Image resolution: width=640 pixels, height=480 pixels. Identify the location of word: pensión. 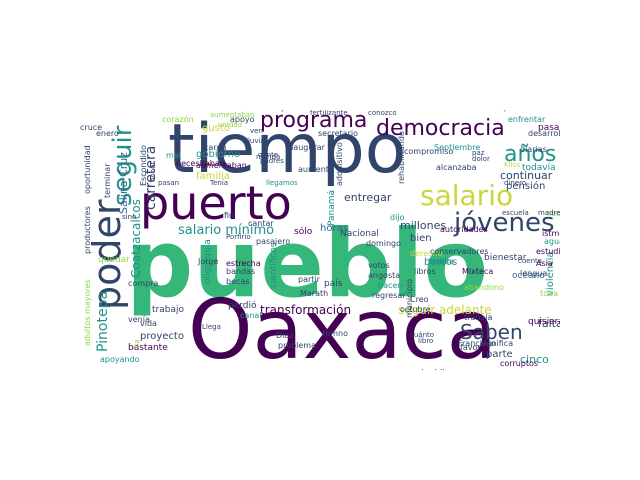
(526, 186).